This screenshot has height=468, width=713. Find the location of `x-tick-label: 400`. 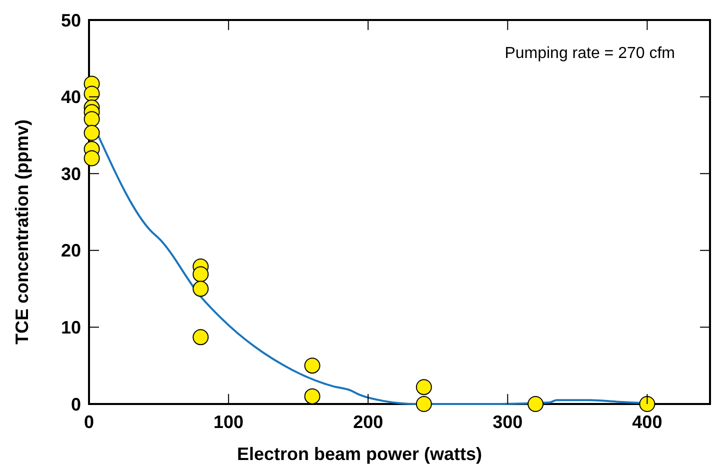

x-tick-label: 400 is located at coordinates (647, 422).